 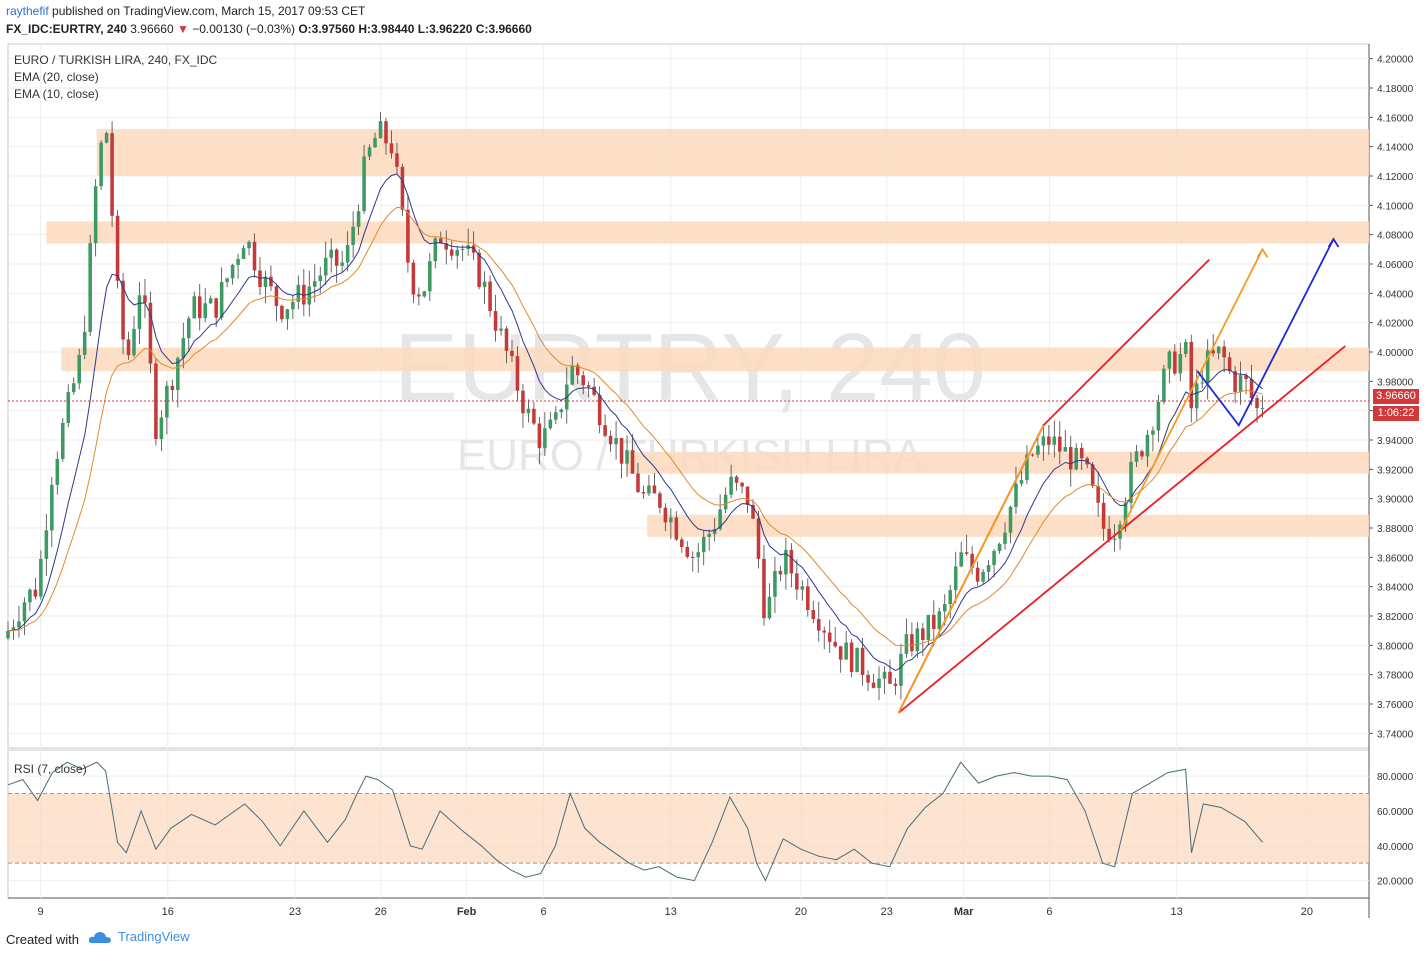 What do you see at coordinates (1395, 89) in the screenshot?
I see `y-tick-label: 4.18000` at bounding box center [1395, 89].